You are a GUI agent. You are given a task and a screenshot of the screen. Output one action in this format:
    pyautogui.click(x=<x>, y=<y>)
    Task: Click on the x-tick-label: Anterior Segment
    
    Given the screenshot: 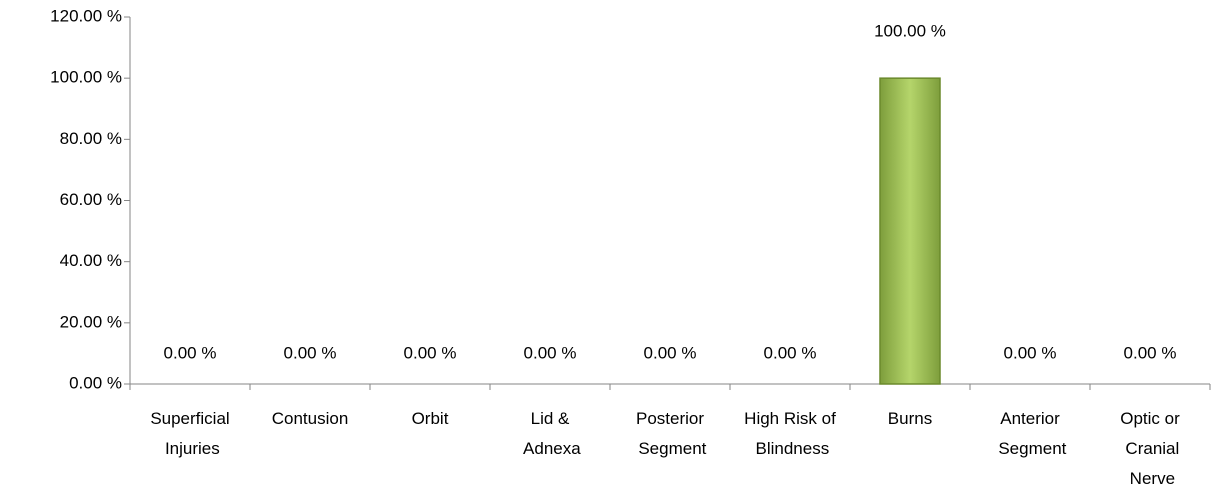 What is the action you would take?
    pyautogui.click(x=1030, y=433)
    